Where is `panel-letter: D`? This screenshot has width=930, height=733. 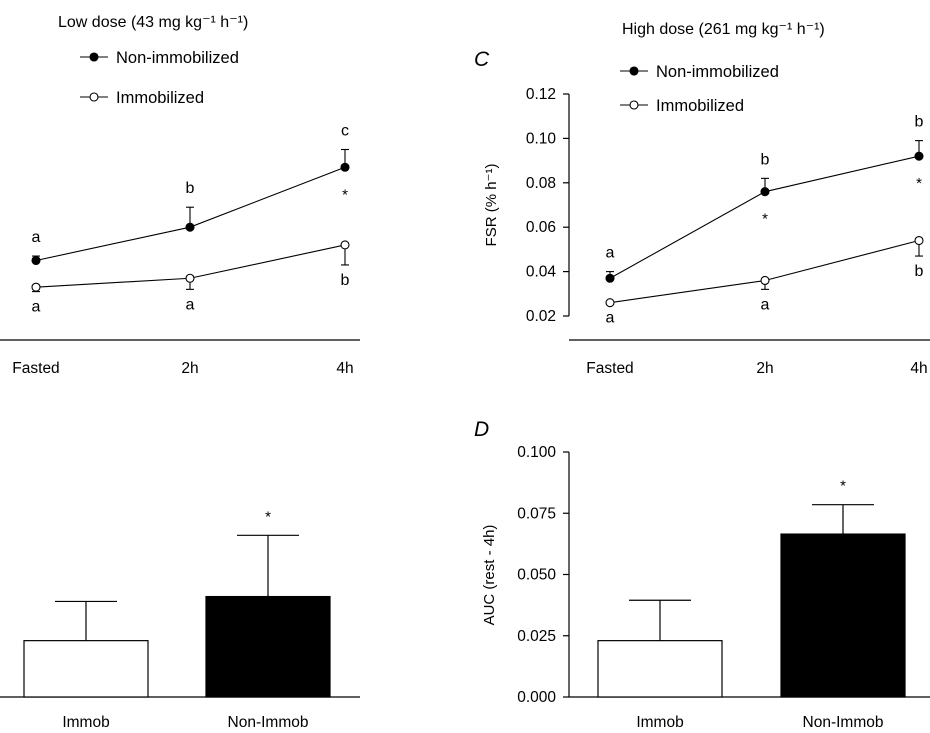
panel-letter: D is located at coordinates (481, 429).